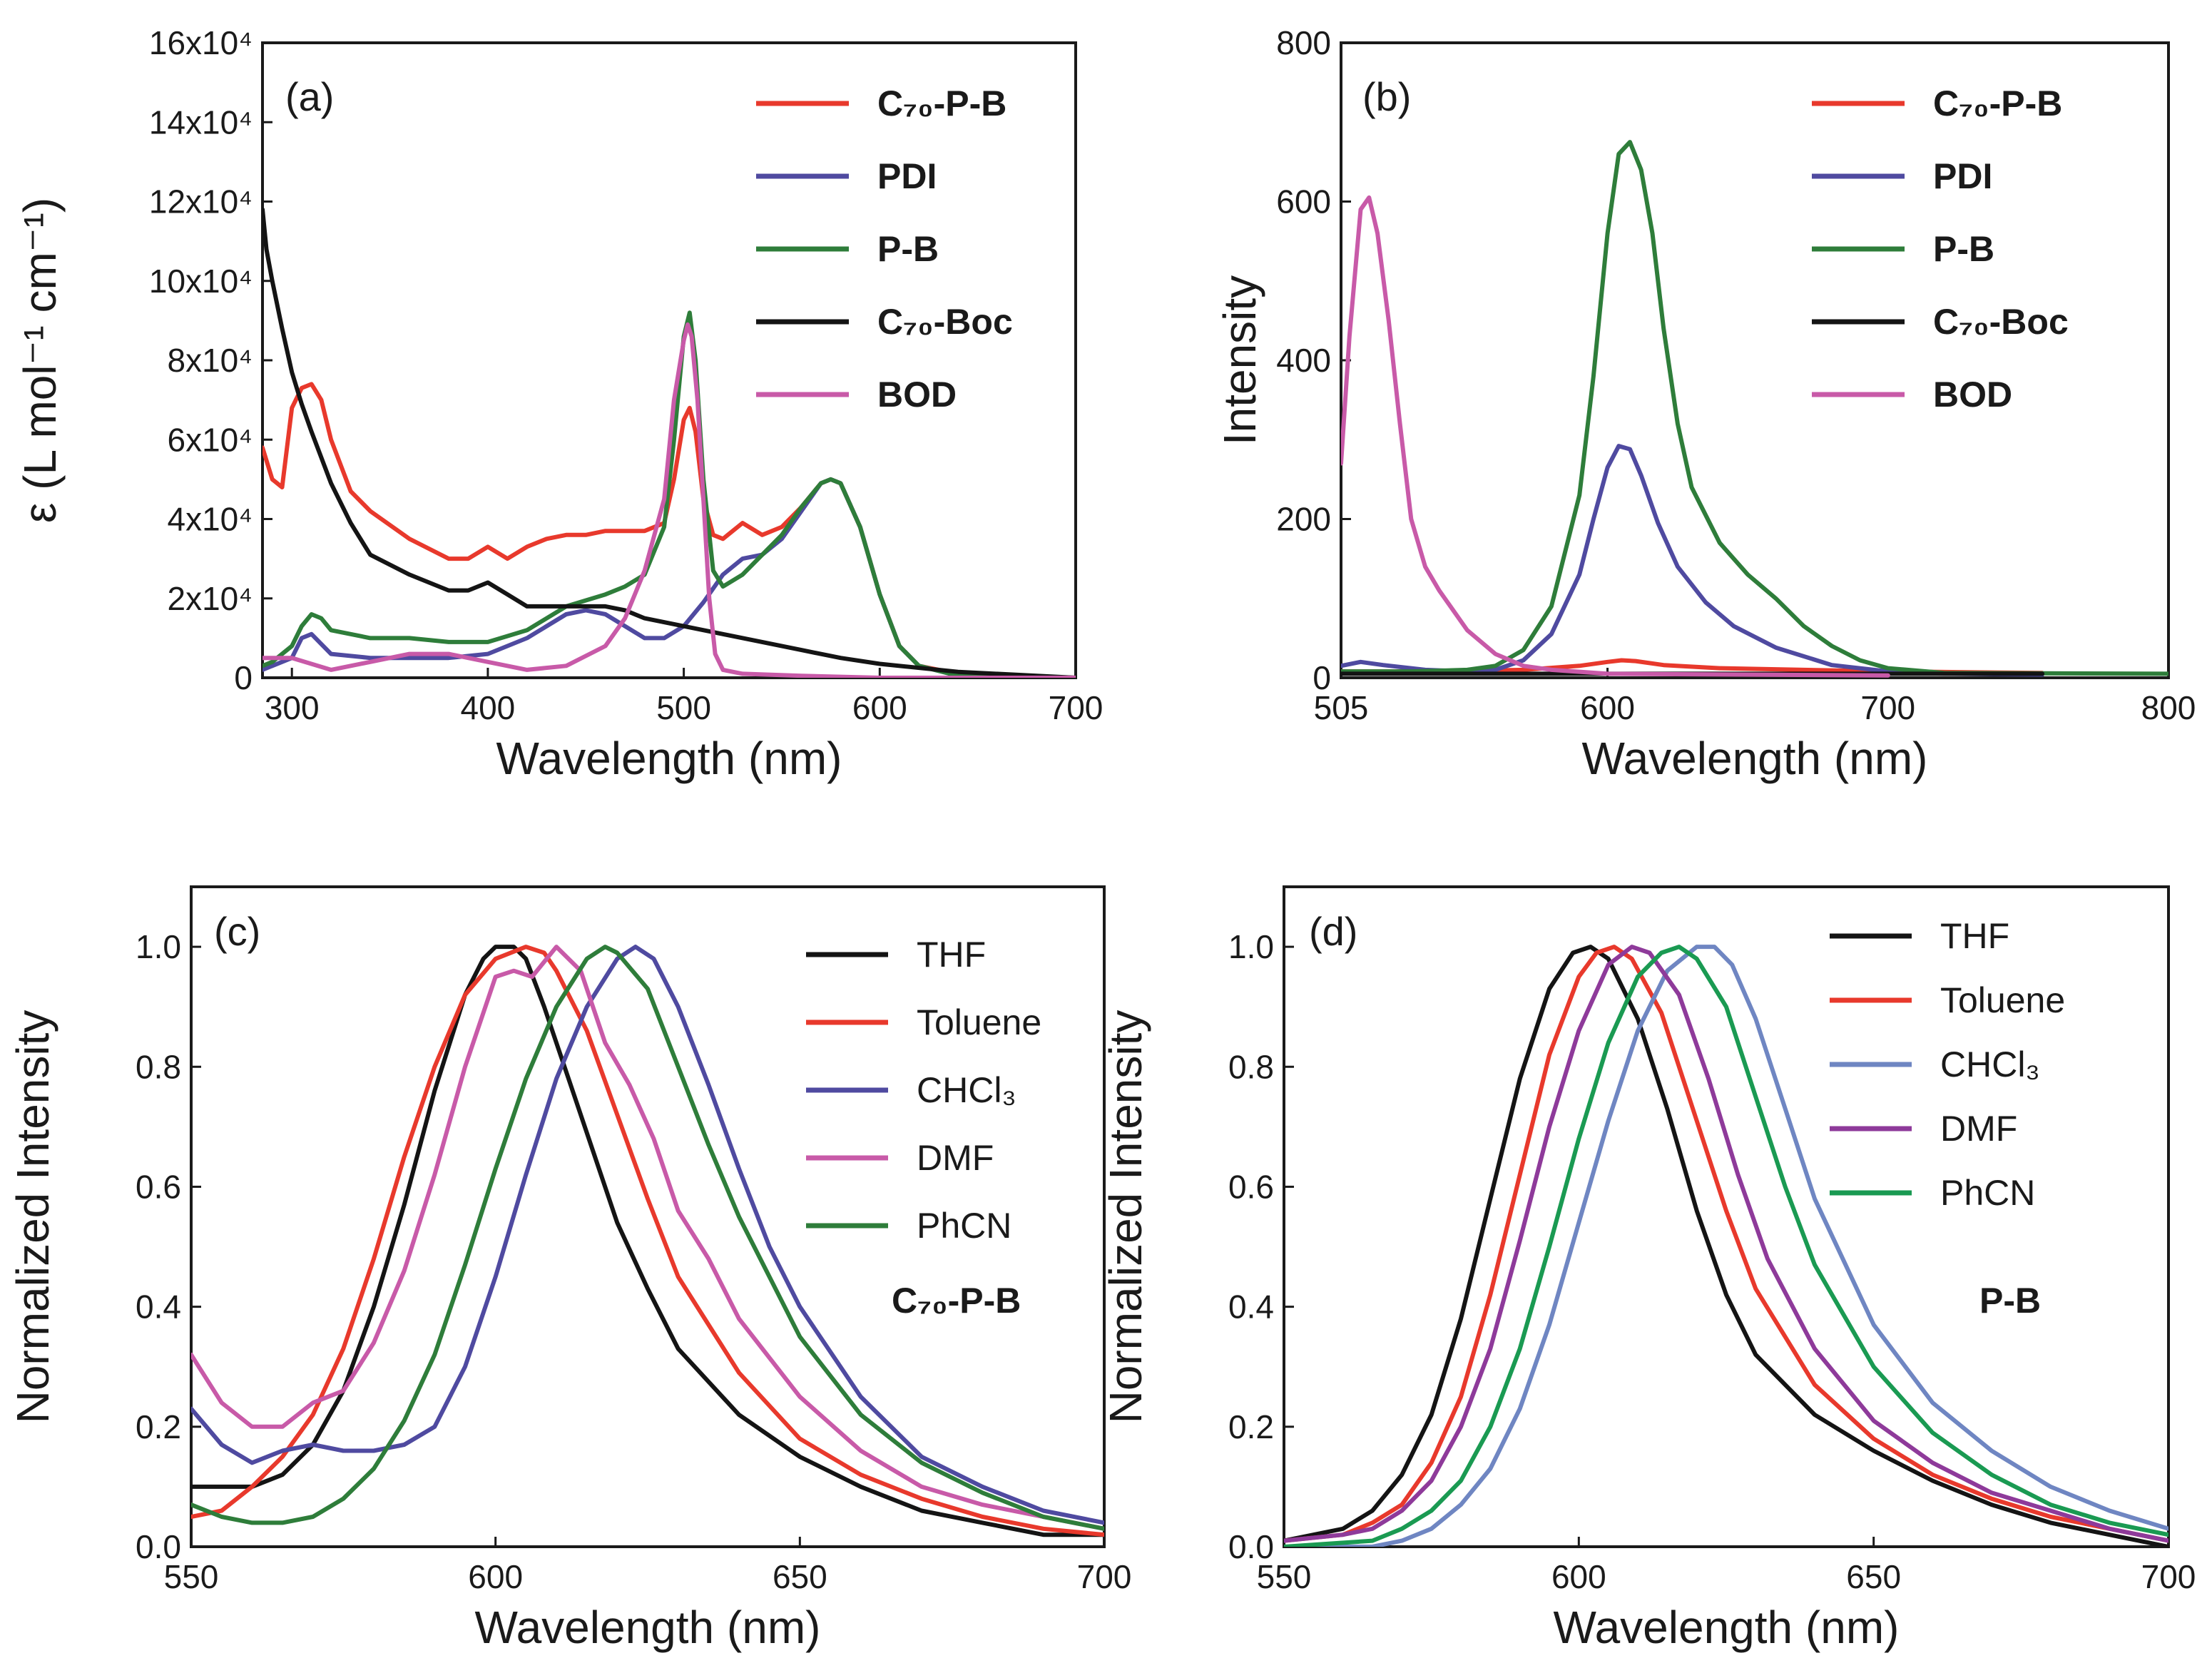 The image size is (2212, 1678). I want to click on panel-label: (d), so click(1333, 932).